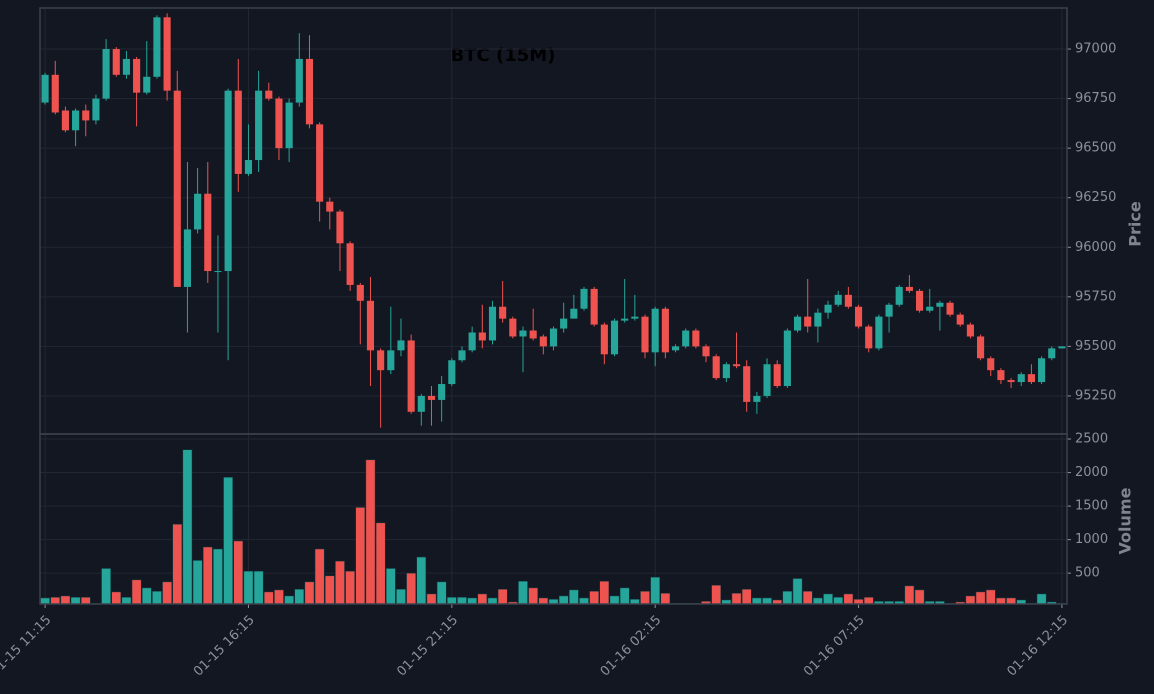 This screenshot has width=1154, height=694. Describe the element at coordinates (1095, 49) in the screenshot. I see `y-tick-label: 97000` at that location.